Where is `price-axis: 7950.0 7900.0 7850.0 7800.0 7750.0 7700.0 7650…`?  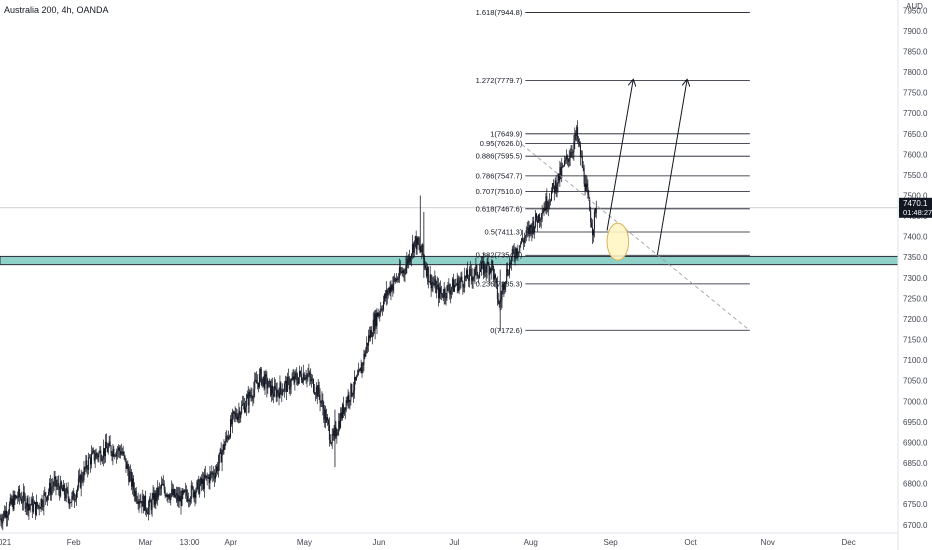
price-axis: 7950.0 7900.0 7850.0 7800.0 7750.0 7700.0 7650… is located at coordinates (915, 267).